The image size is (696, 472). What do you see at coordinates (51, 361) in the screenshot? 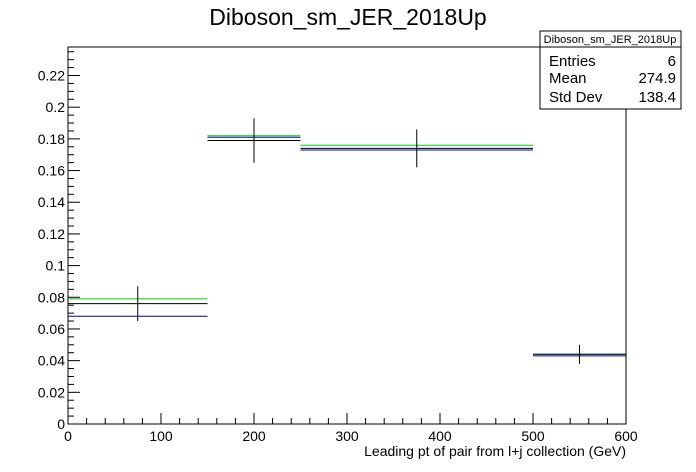
I see `y-tick-label: 0.04` at bounding box center [51, 361].